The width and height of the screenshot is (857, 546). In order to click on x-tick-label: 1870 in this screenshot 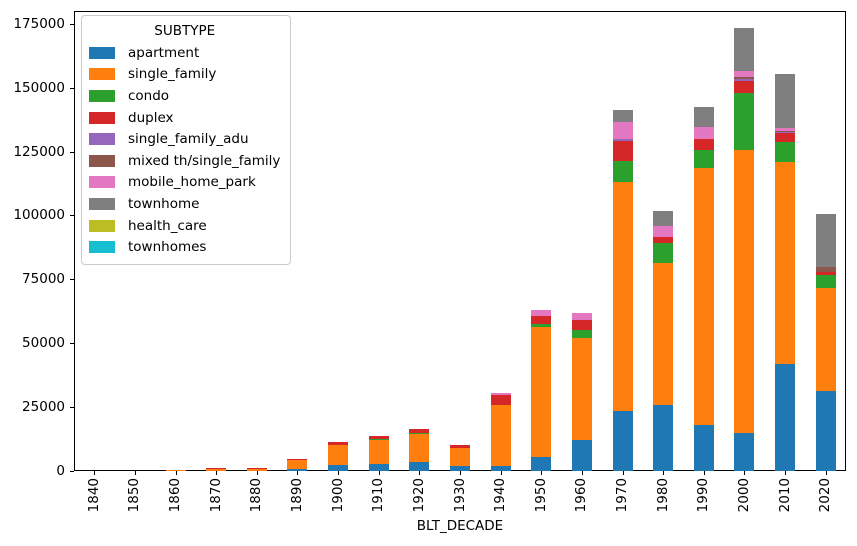, I will do `click(215, 495)`.